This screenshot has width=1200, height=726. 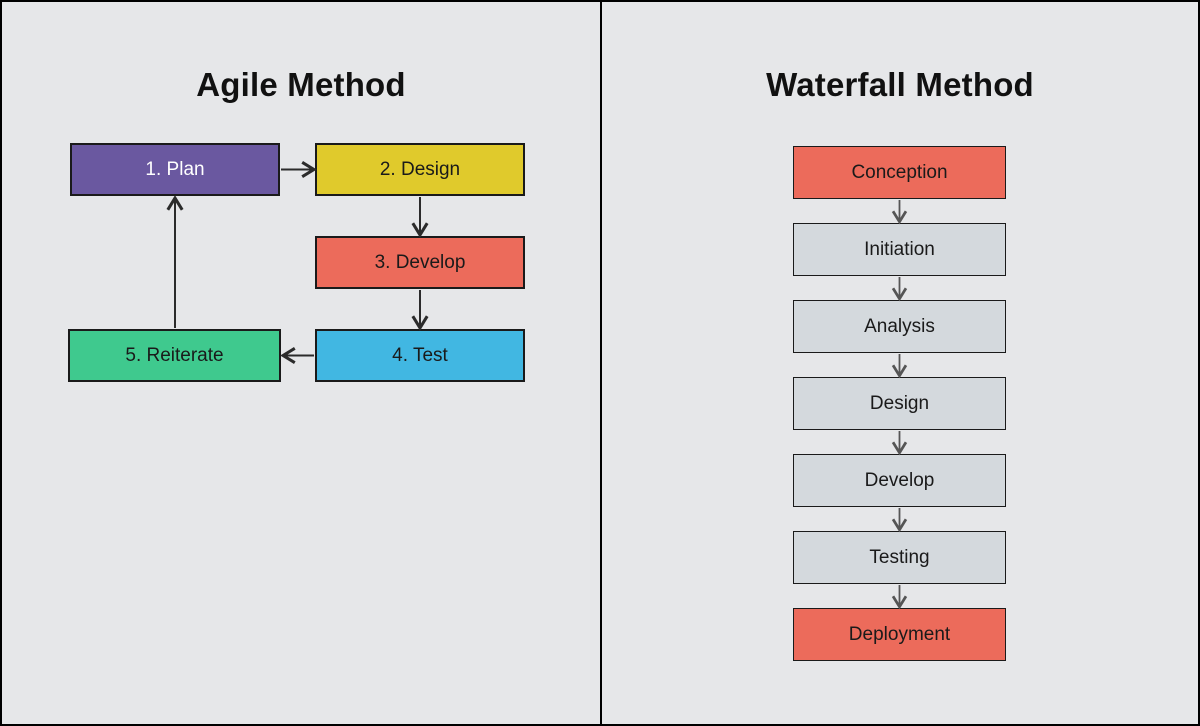 I want to click on waterfall-step-develop: Develop, so click(x=899, y=480).